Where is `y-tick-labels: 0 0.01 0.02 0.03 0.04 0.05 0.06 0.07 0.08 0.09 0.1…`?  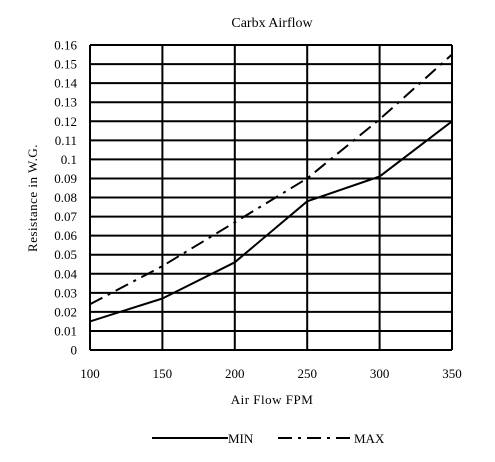 y-tick-labels: 0 0.01 0.02 0.03 0.04 0.05 0.06 0.07 0.08 0.09 0.1… is located at coordinates (65, 198).